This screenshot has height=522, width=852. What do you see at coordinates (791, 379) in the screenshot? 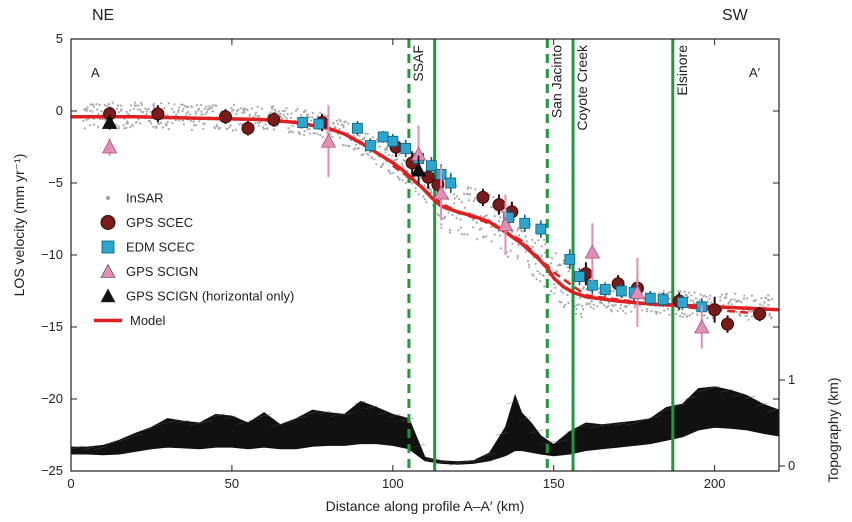
I see `topography-tick-label: 1` at bounding box center [791, 379].